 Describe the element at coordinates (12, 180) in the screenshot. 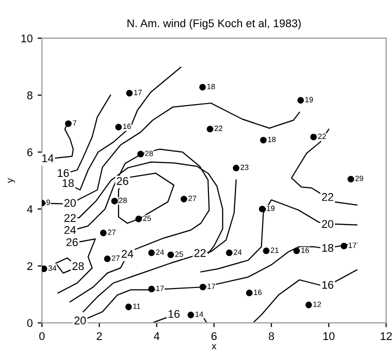

I see `y-axis-title: y` at that location.